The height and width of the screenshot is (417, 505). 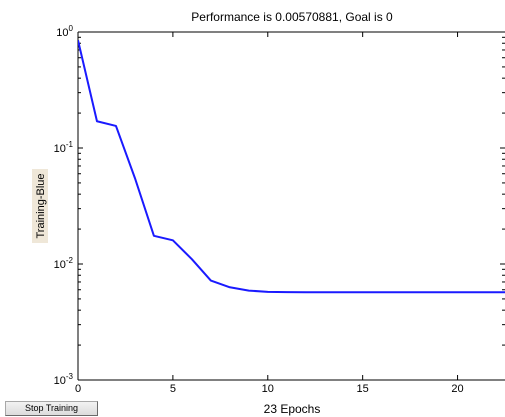 What do you see at coordinates (268, 389) in the screenshot?
I see `x-tick-label: 10` at bounding box center [268, 389].